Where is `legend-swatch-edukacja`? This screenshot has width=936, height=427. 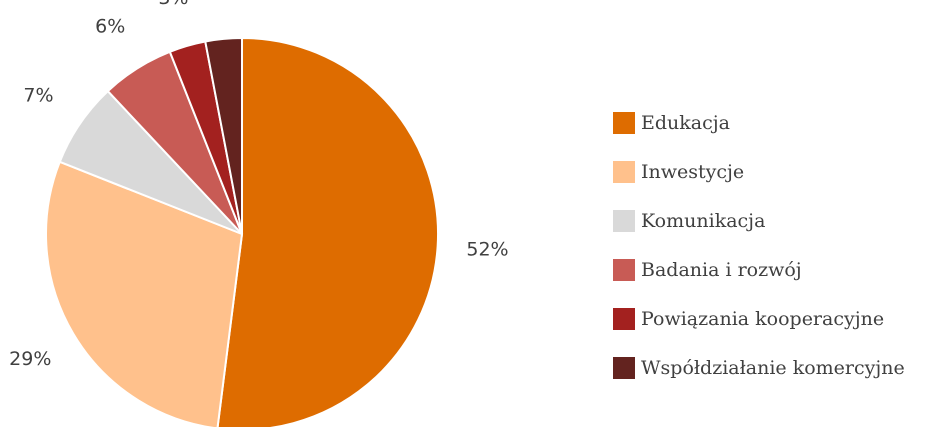
legend-swatch-edukacja is located at coordinates (624, 122).